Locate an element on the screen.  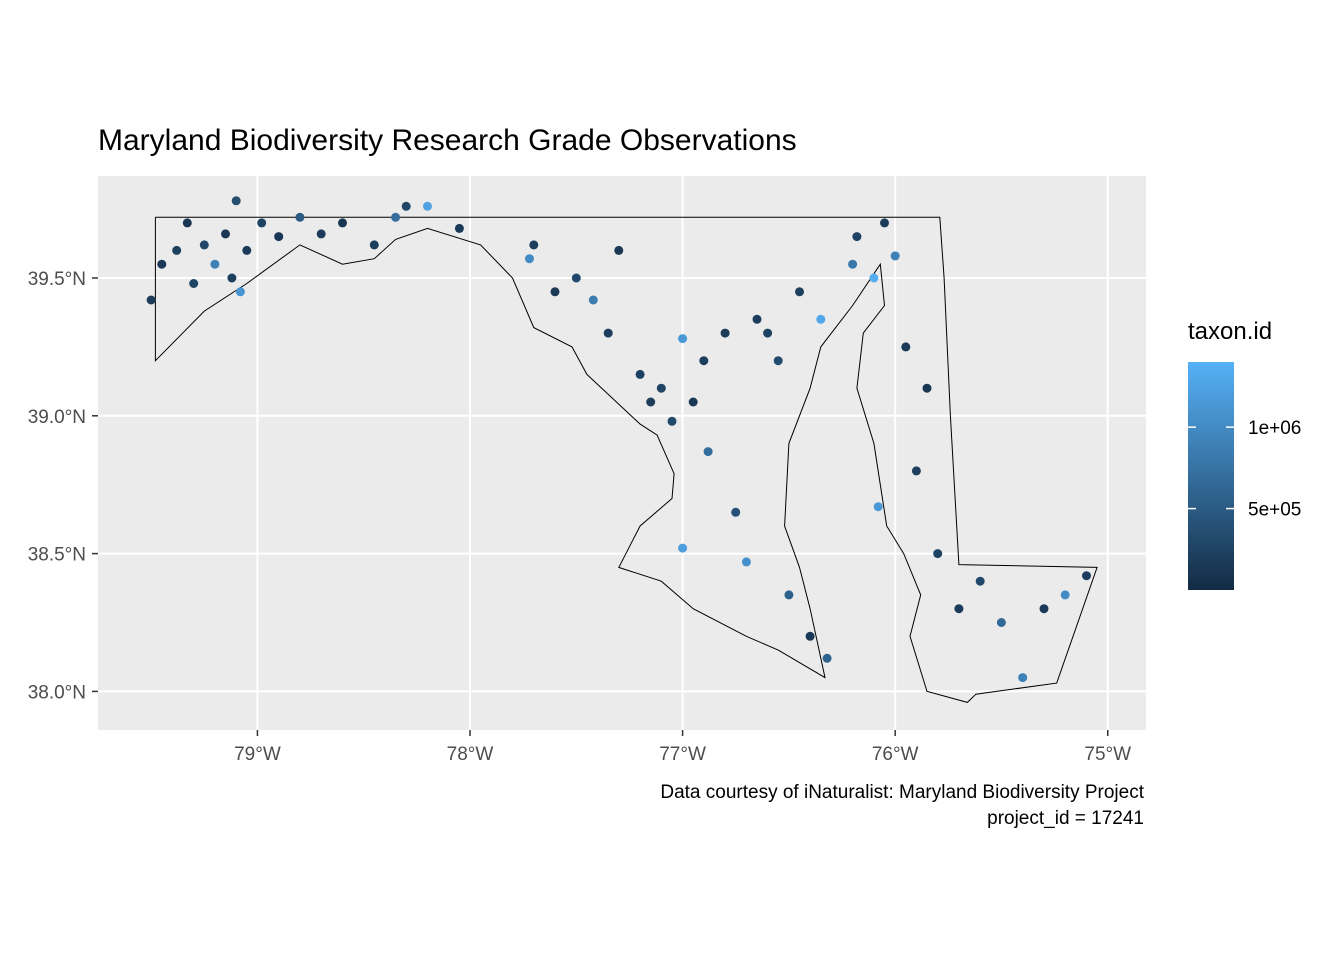
x-tick-label: 77°W is located at coordinates (682, 754).